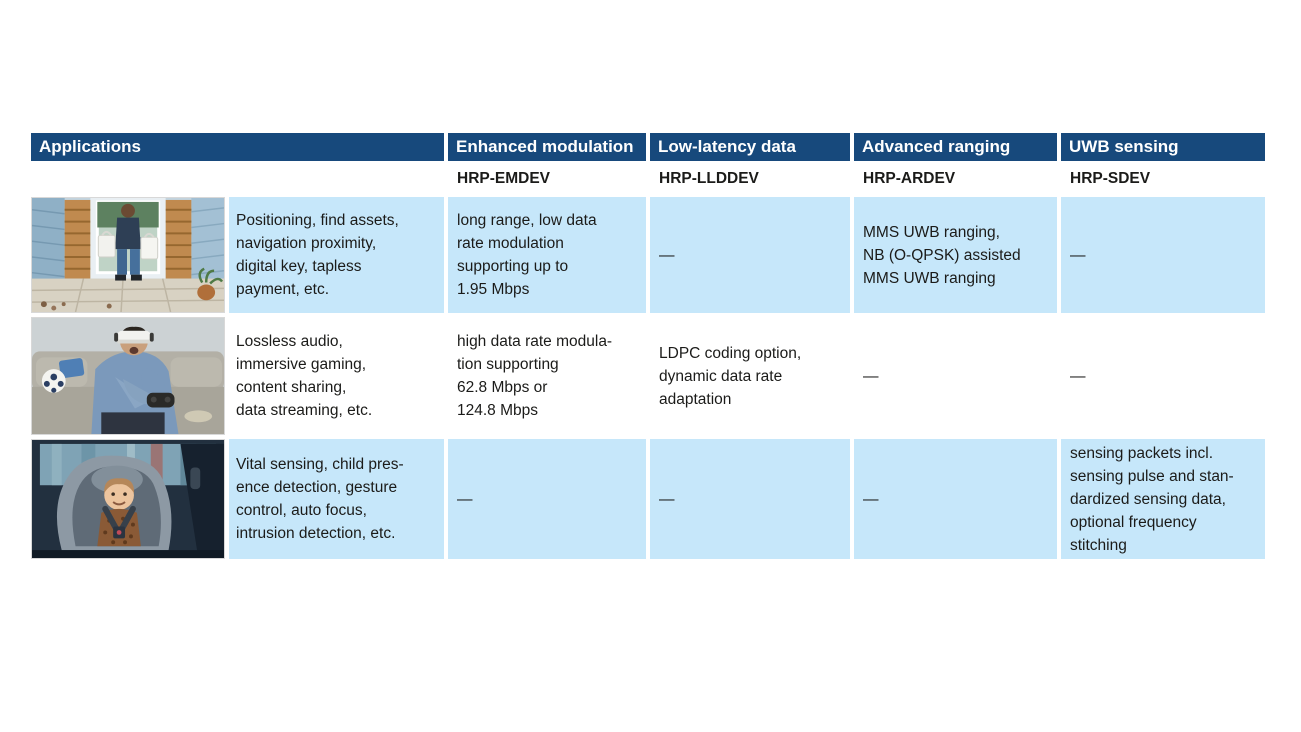  What do you see at coordinates (237, 147) in the screenshot?
I see `header-cell-applications: Applications` at bounding box center [237, 147].